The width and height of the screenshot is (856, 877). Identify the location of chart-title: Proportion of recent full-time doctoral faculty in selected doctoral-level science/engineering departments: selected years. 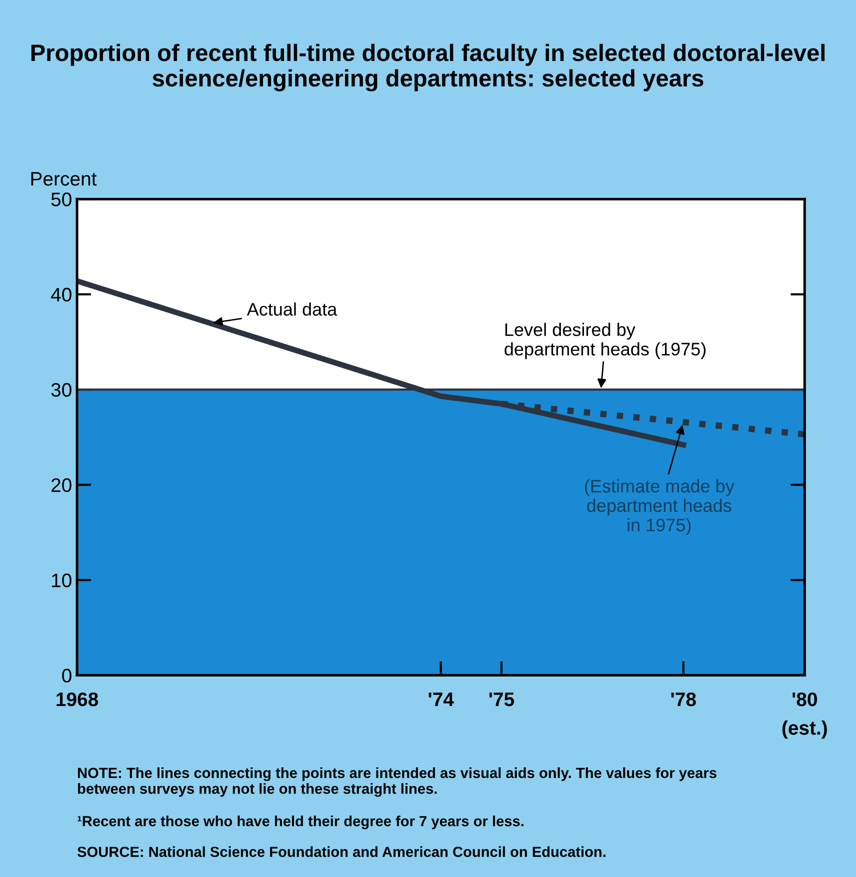
(428, 68).